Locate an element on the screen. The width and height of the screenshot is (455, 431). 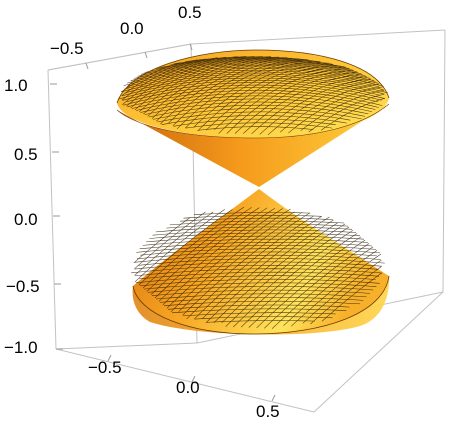
top-axis-ticks: −0.5 0.0 0.5 is located at coordinates (126, 30).